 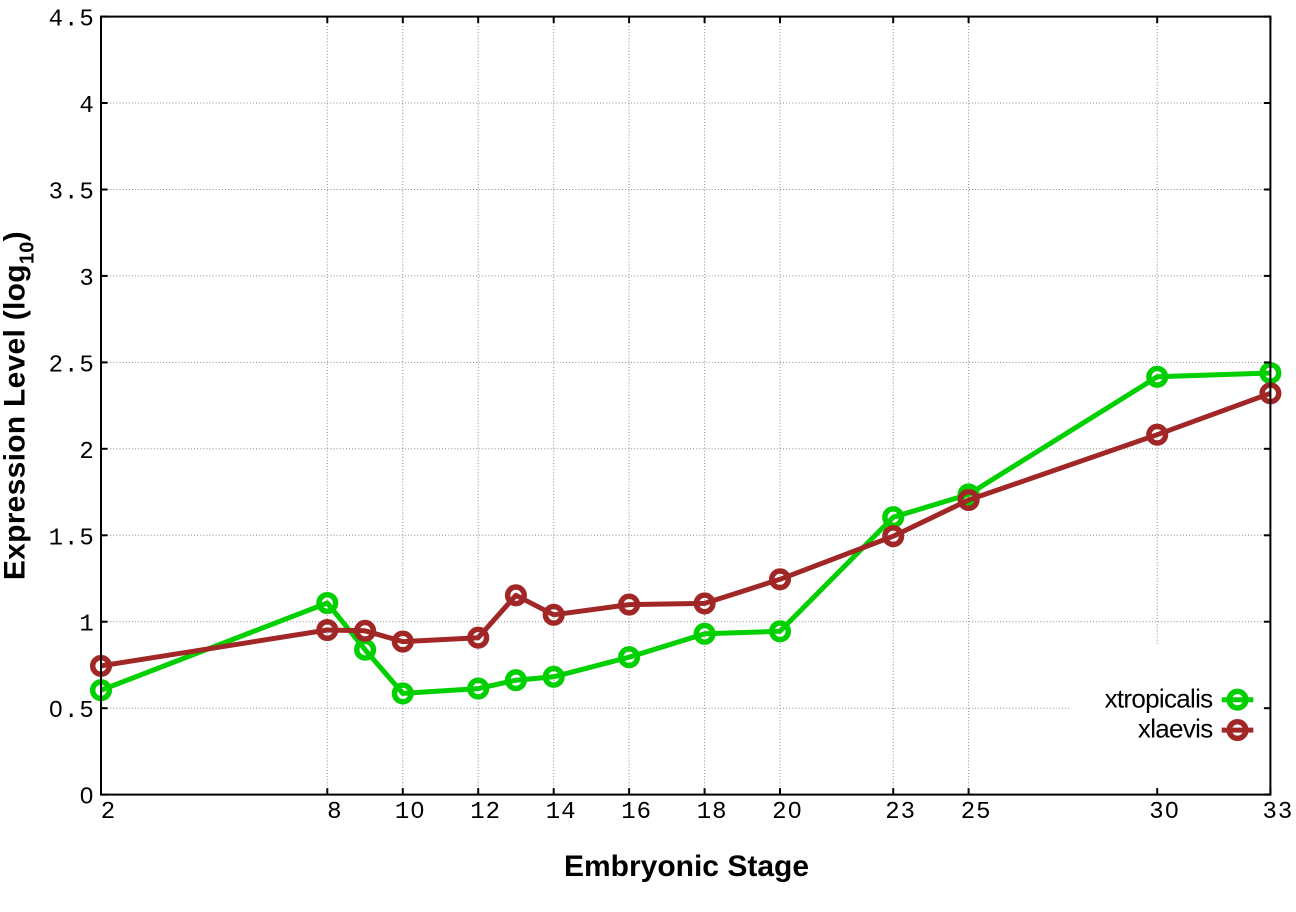 What do you see at coordinates (976, 812) in the screenshot?
I see `svg-text: 25` at bounding box center [976, 812].